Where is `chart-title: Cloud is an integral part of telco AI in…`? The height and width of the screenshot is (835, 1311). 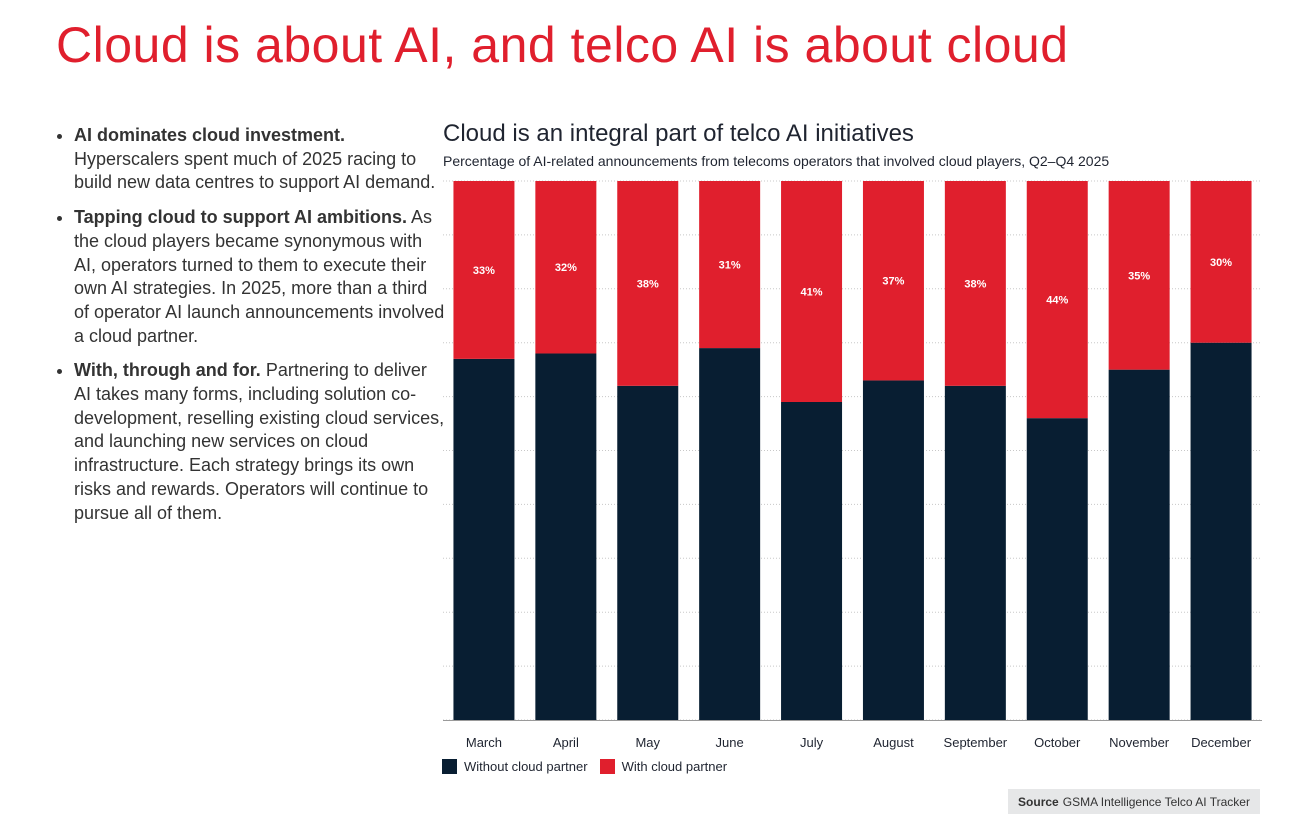
chart-title: Cloud is an integral part of telco AI in… is located at coordinates (678, 133).